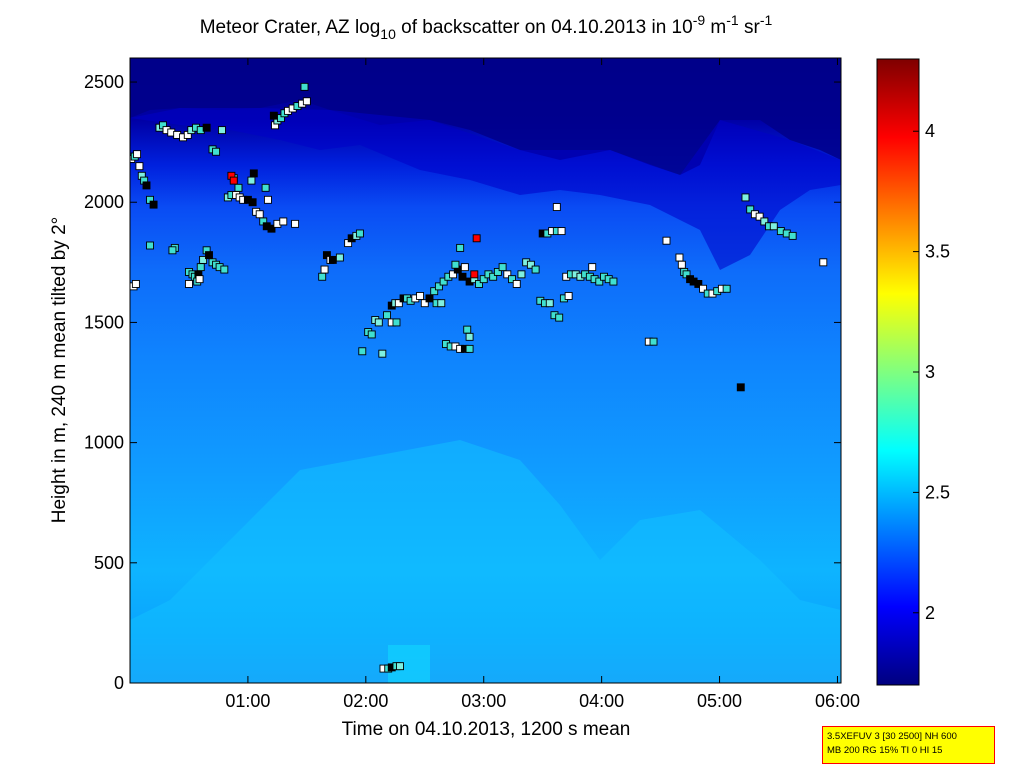 The height and width of the screenshot is (767, 1023). I want to click on x-tick-label: 04:00, so click(601, 701).